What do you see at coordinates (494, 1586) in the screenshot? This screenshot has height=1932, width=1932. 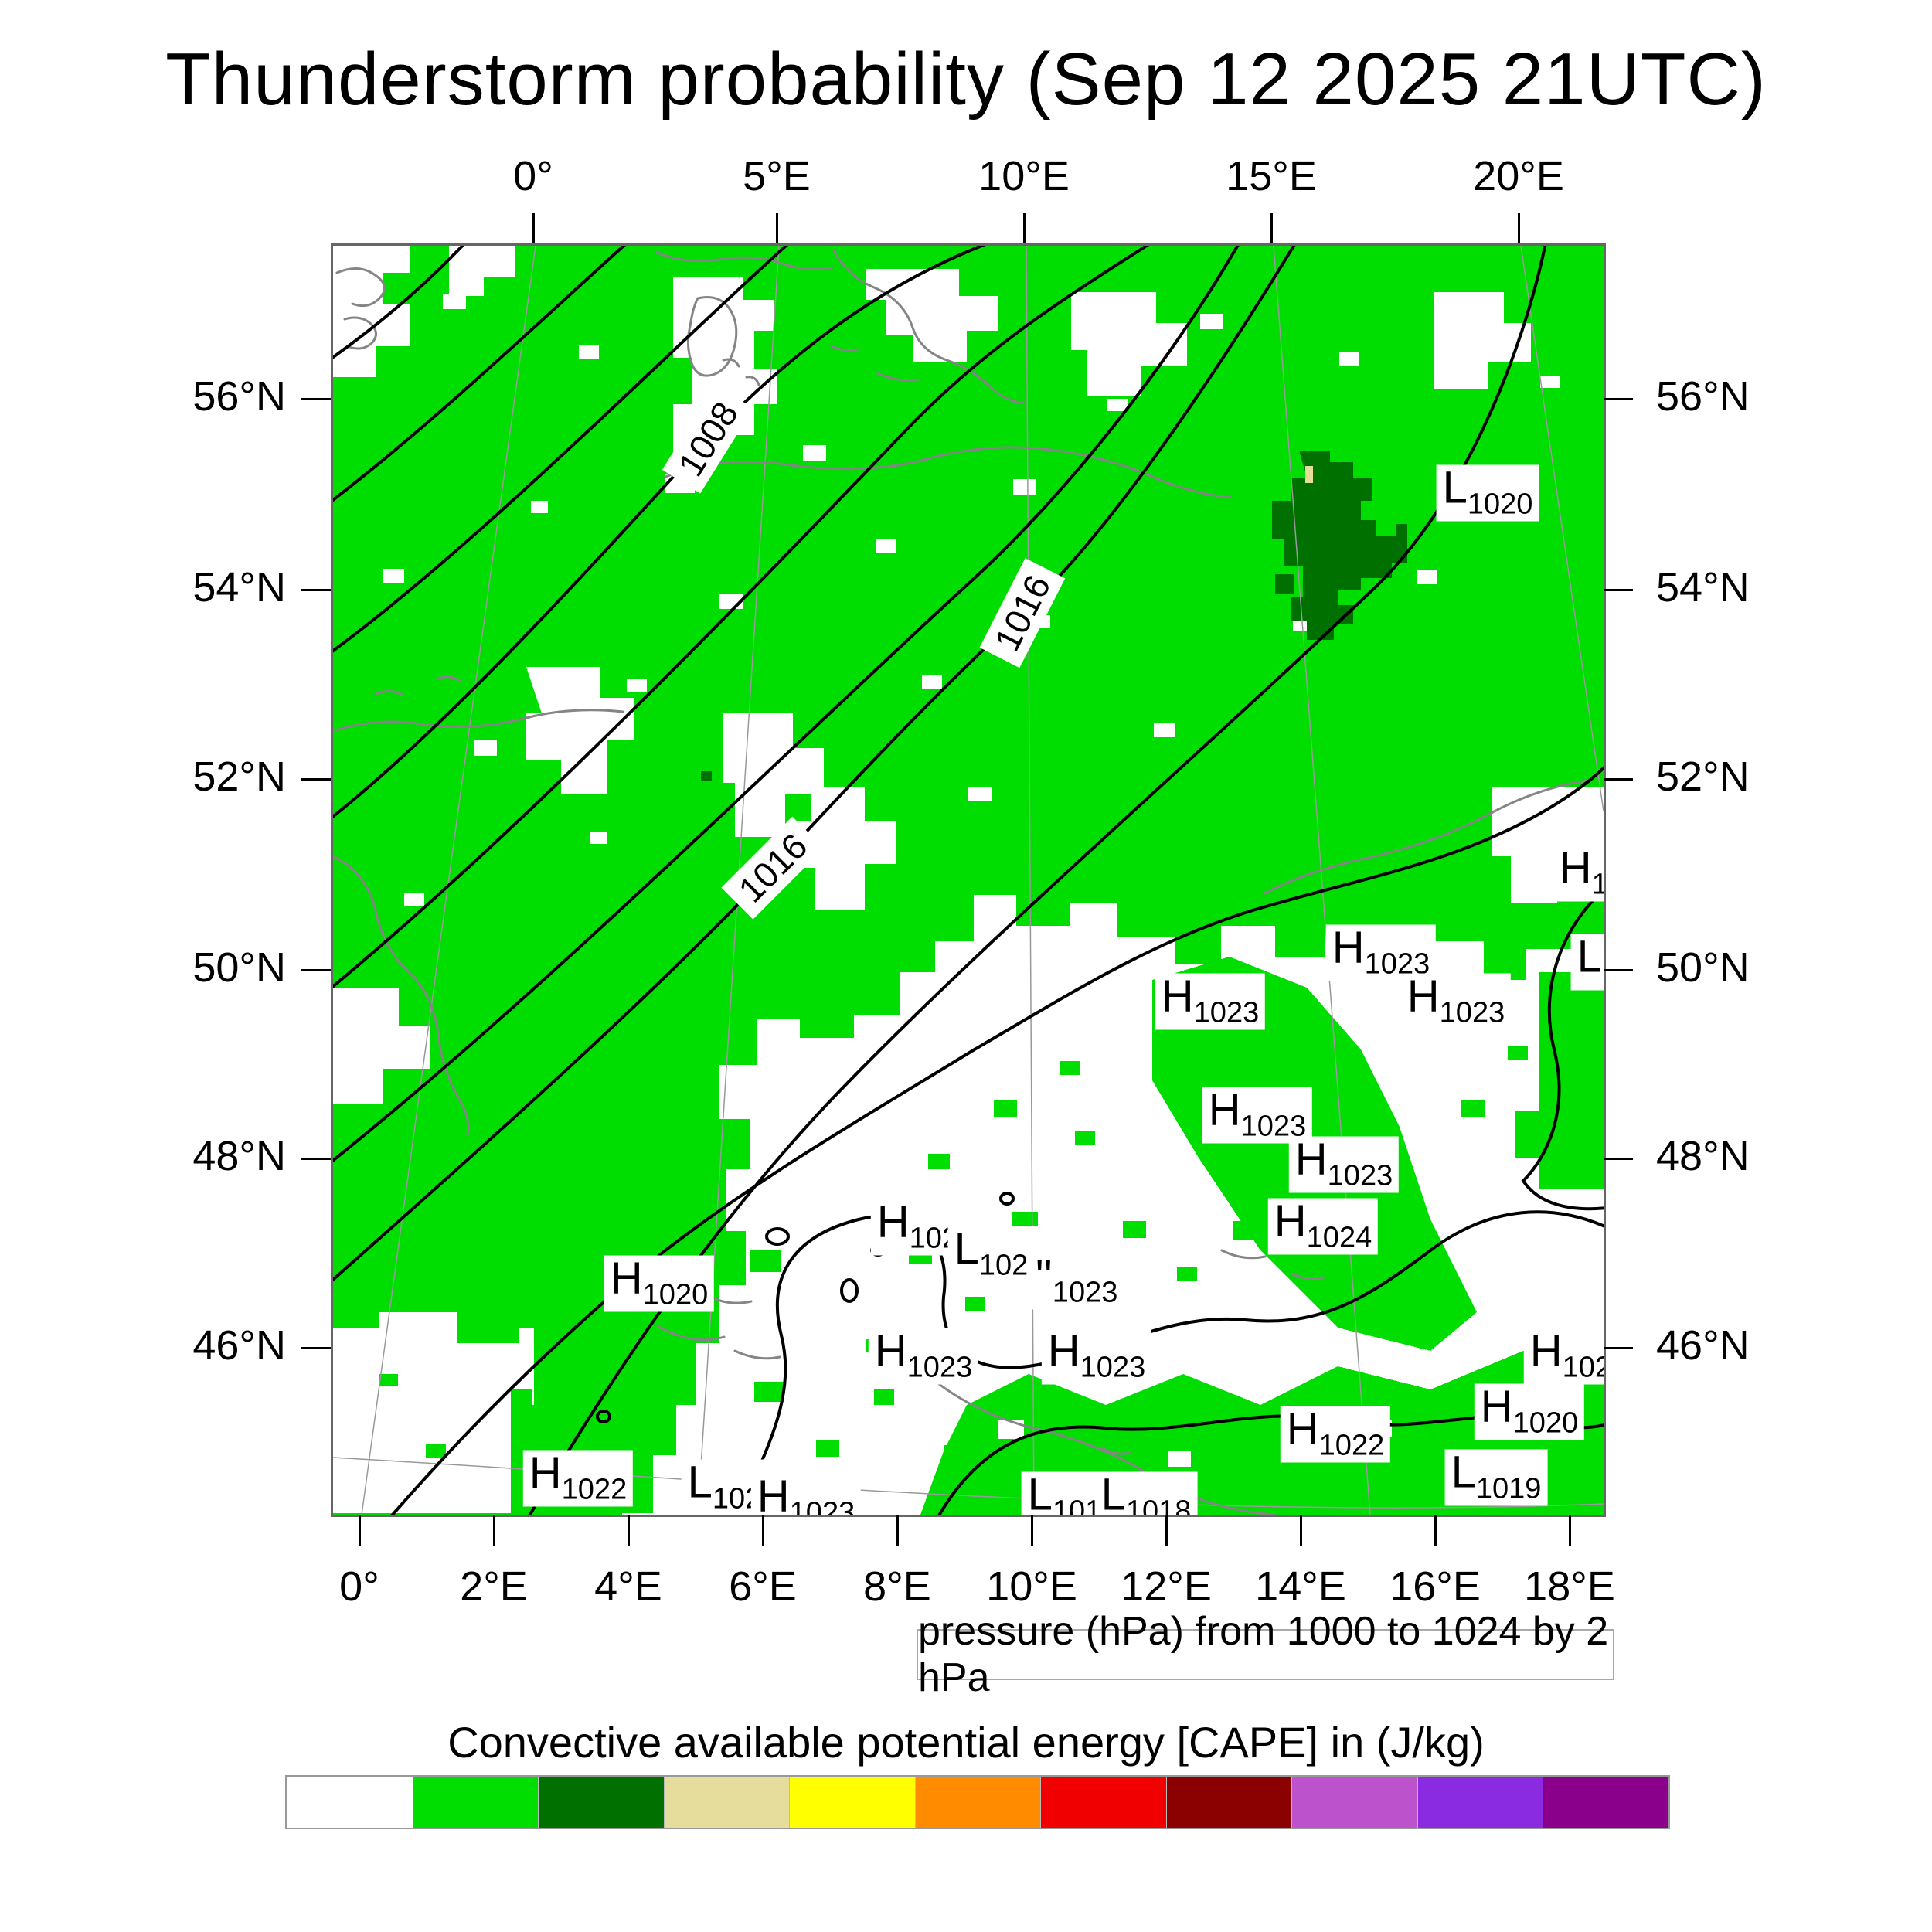 I see `lon-label: 2°E` at bounding box center [494, 1586].